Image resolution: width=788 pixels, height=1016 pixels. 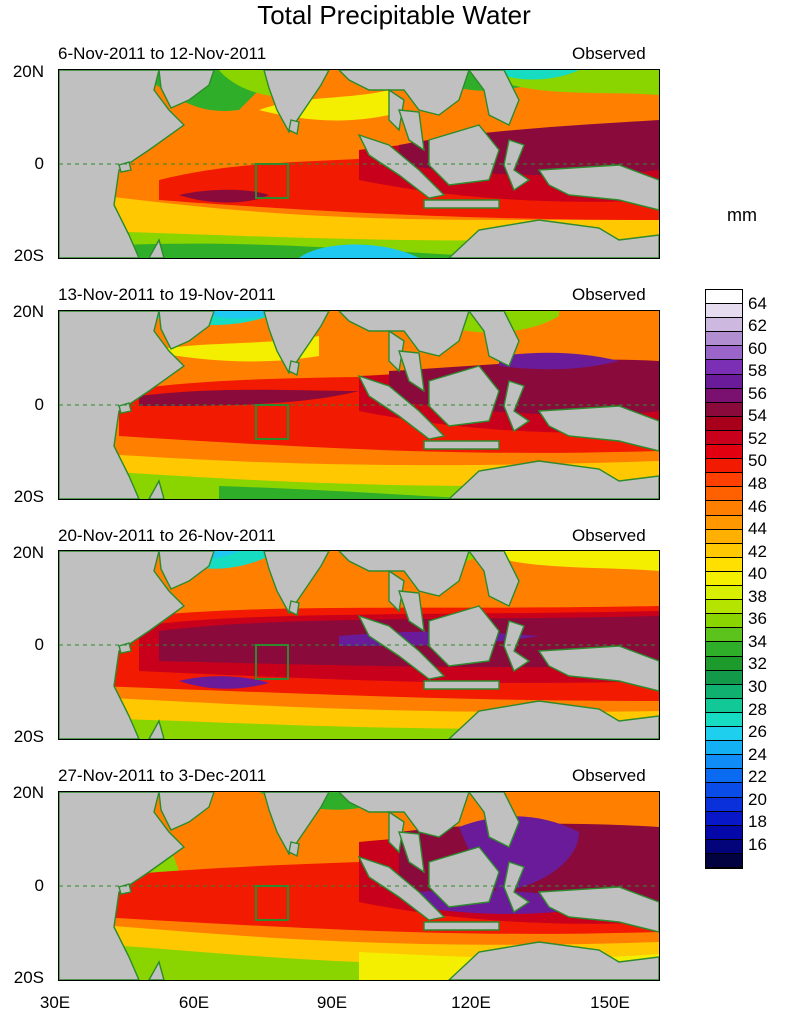 What do you see at coordinates (757, 303) in the screenshot?
I see `colorbar-tick-label: 64` at bounding box center [757, 303].